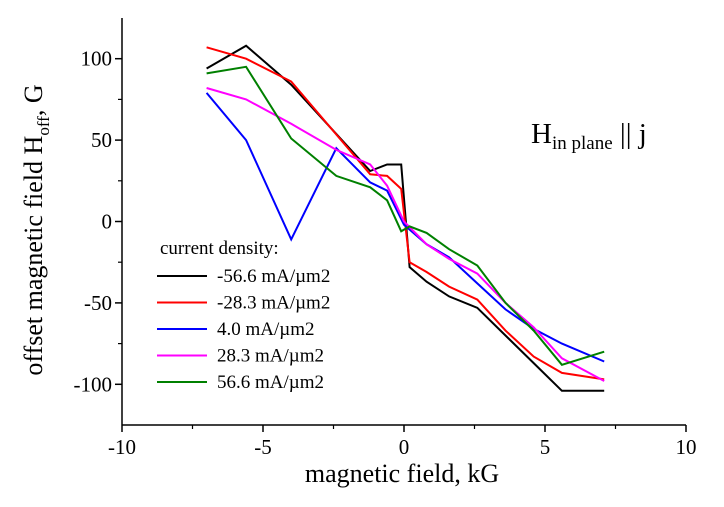 This screenshot has height=507, width=724. I want to click on y-tick-label: -100, so click(93, 384).